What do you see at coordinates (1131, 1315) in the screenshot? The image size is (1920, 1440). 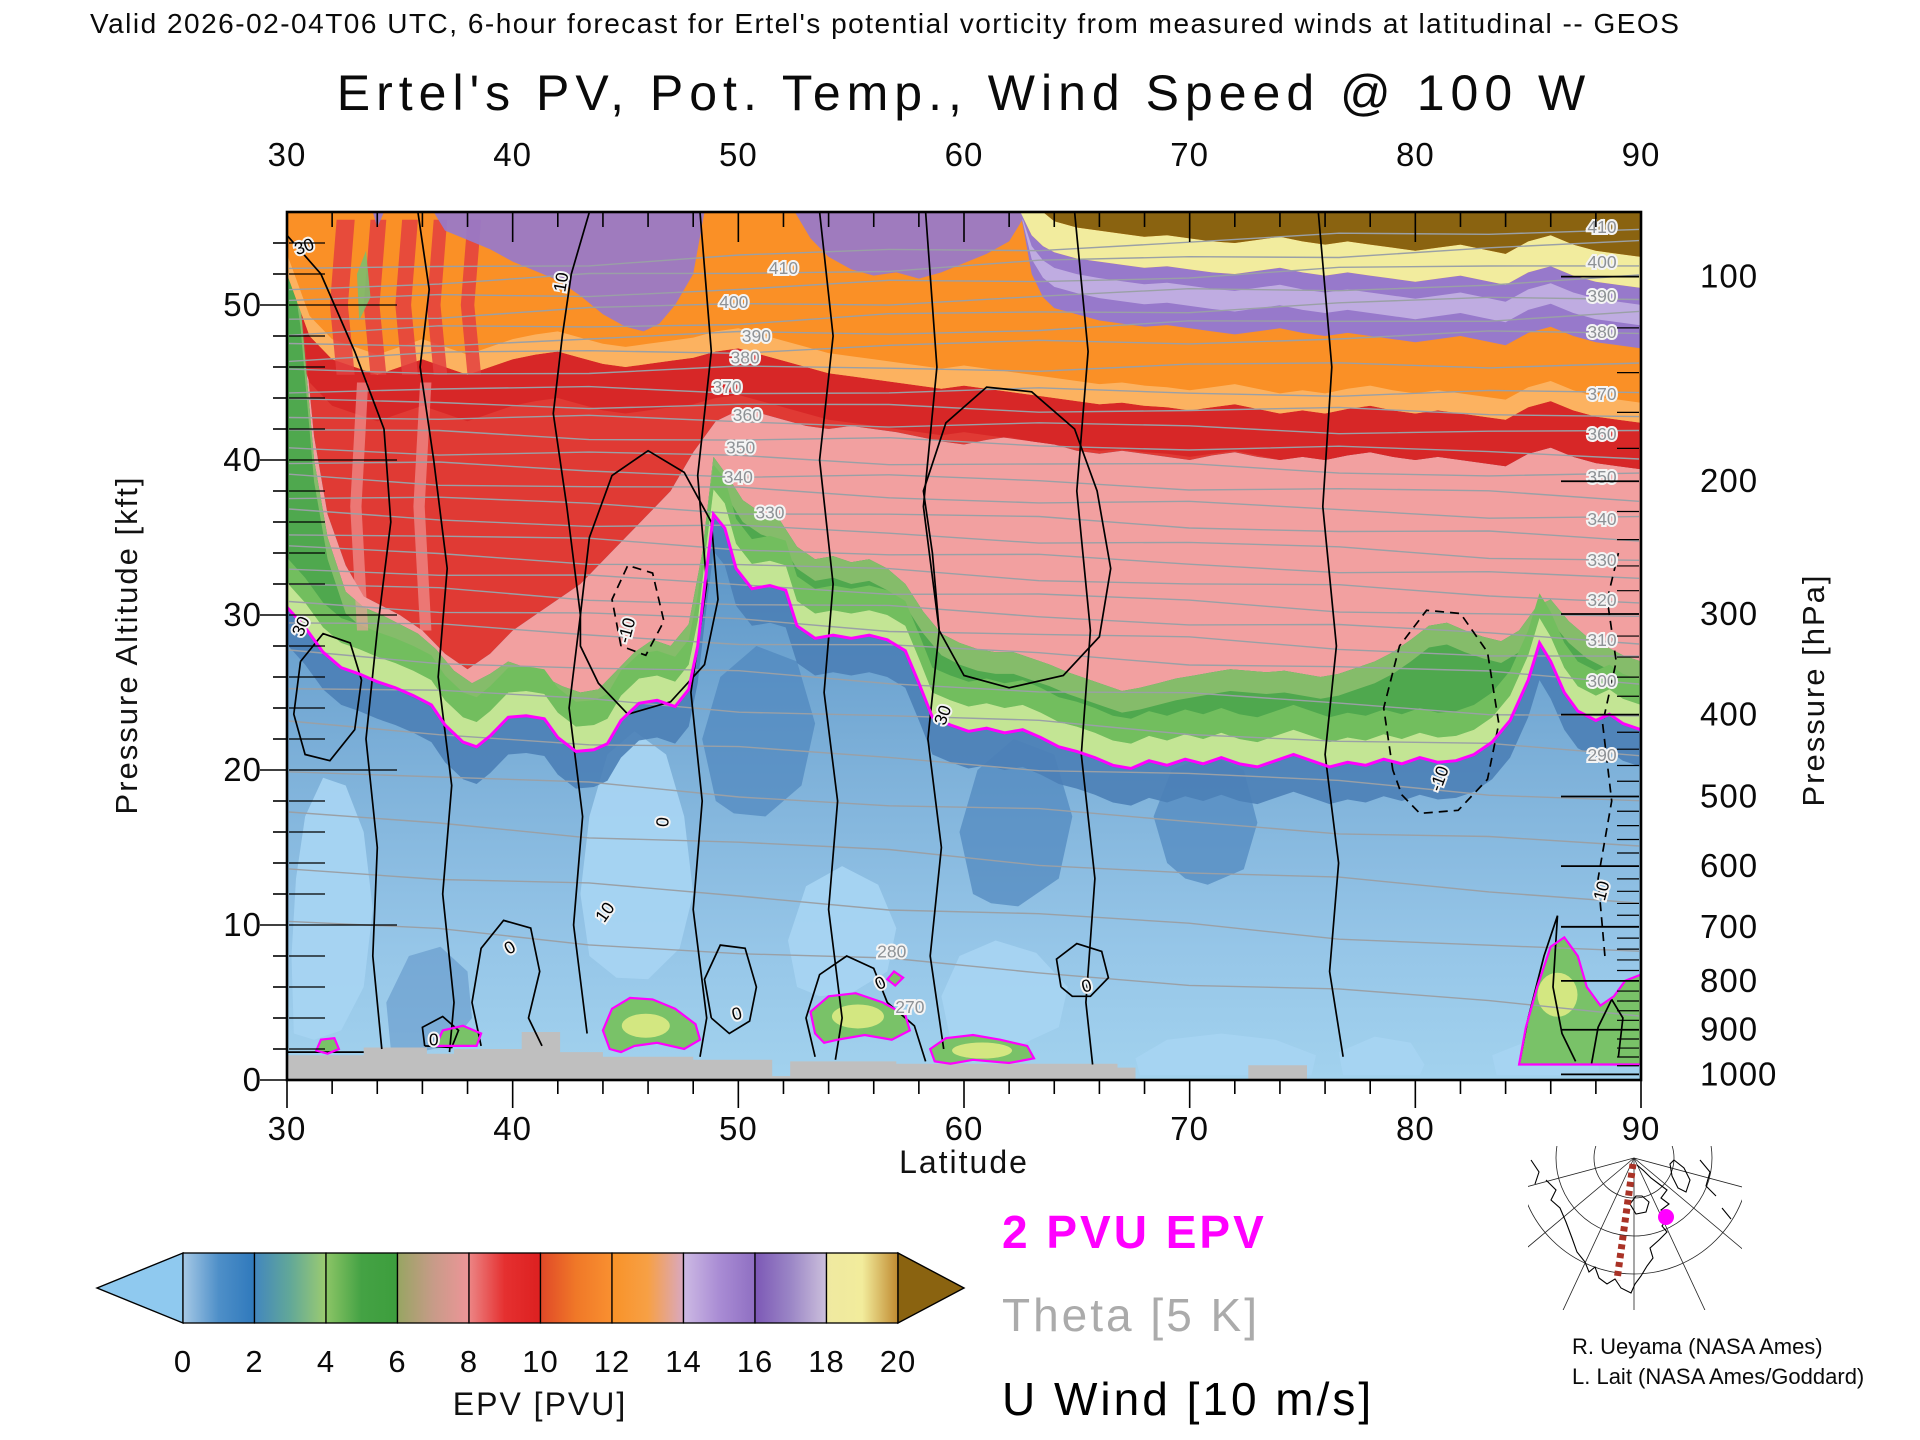 I see `legend-theta: Theta [5 K]` at bounding box center [1131, 1315].